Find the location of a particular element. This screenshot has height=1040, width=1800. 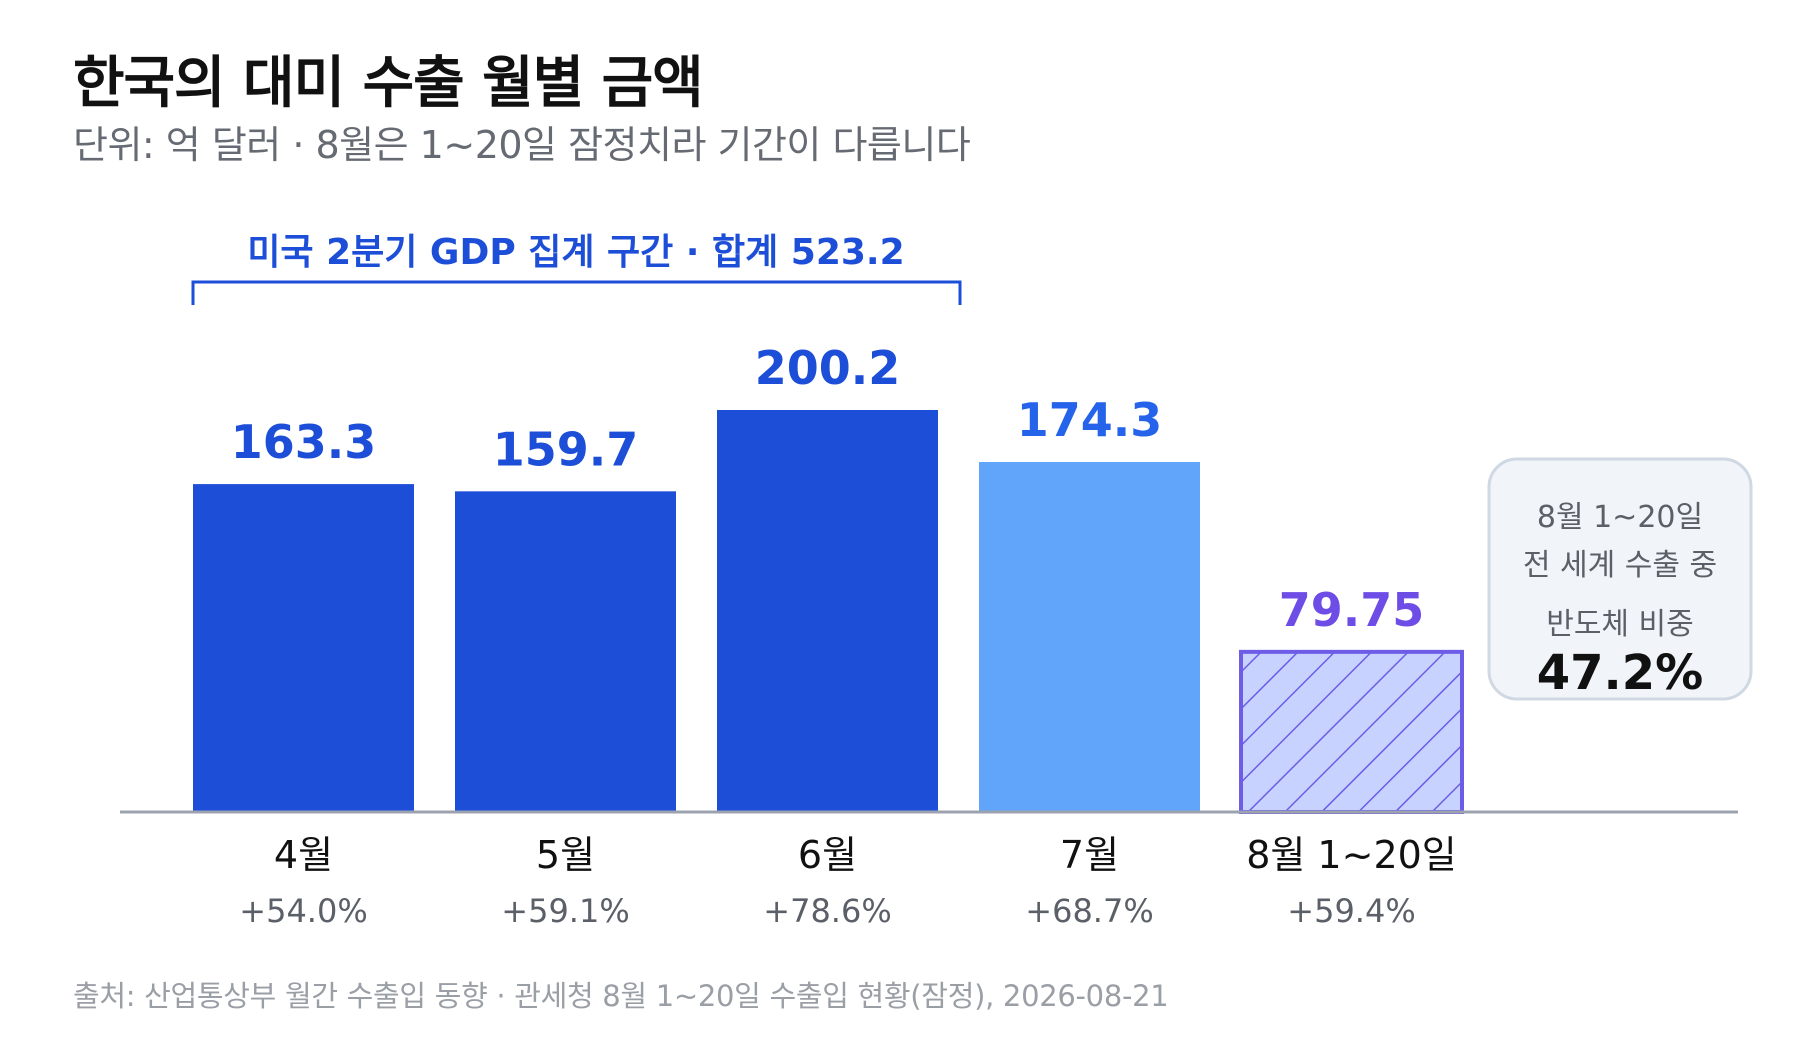

category-label-4: 7월 is located at coordinates (1089, 855).